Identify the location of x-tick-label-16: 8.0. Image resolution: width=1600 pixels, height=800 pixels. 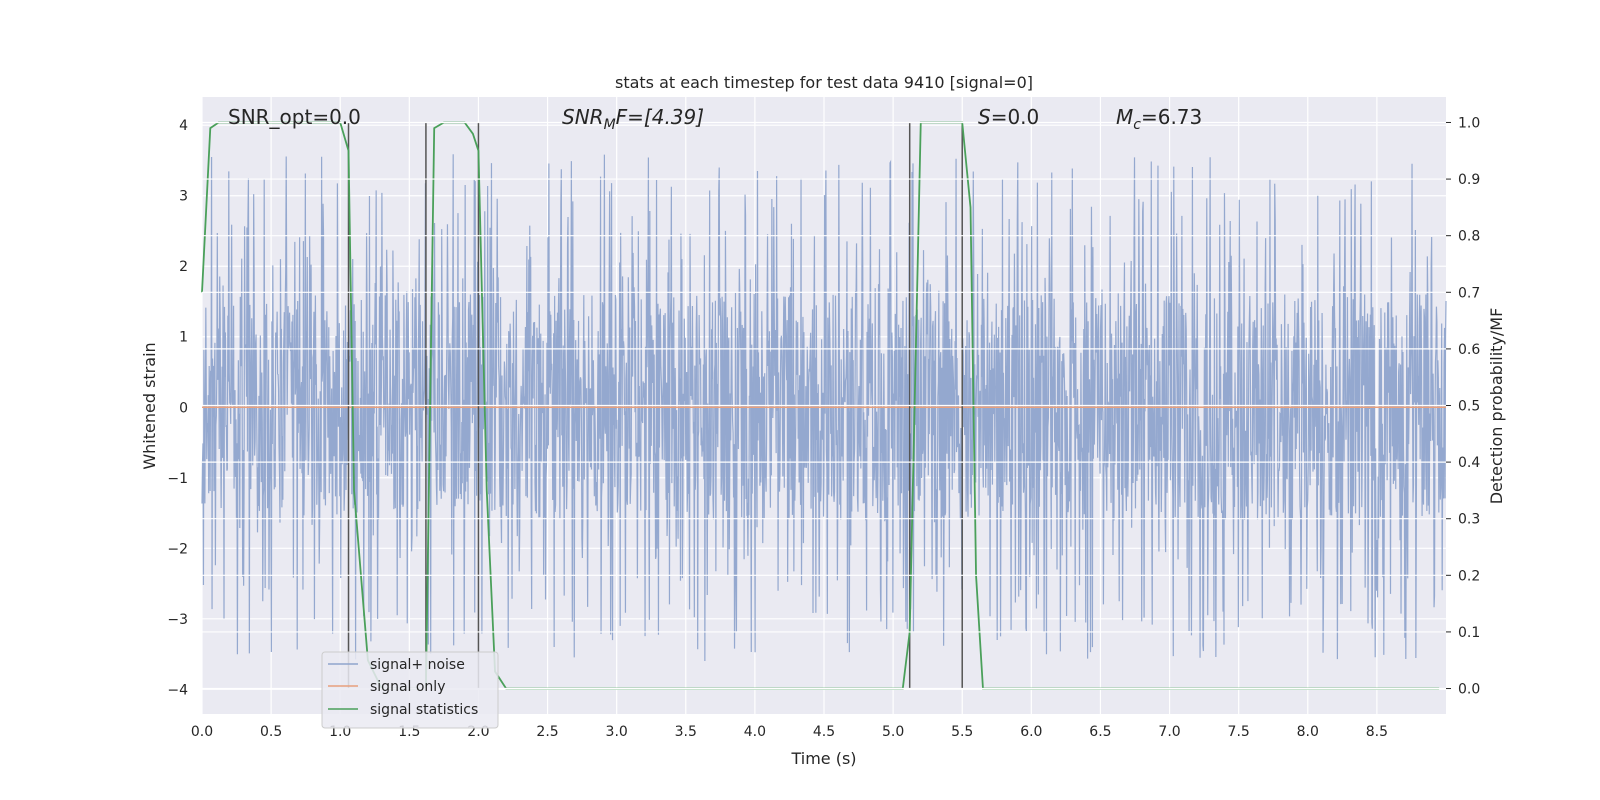
(1308, 732).